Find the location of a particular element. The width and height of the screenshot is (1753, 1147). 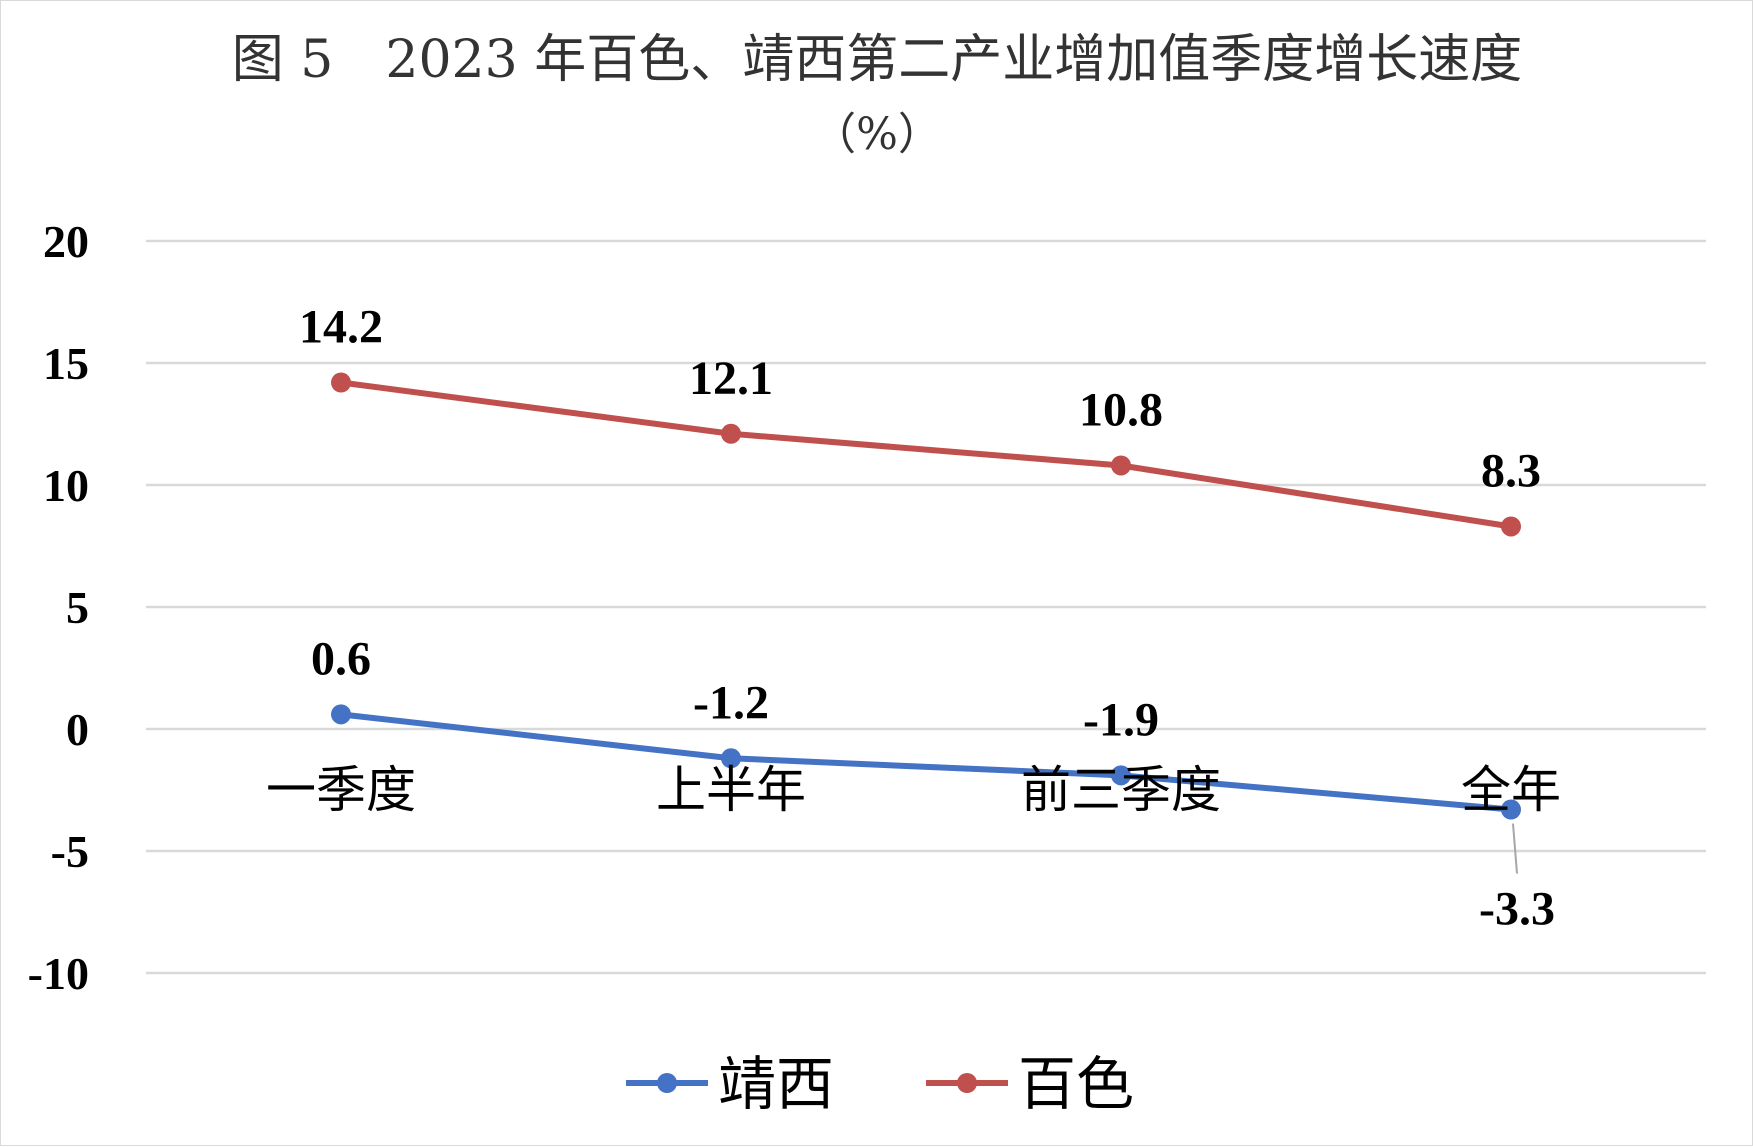

y-tick-label: -10 is located at coordinates (58, 973).